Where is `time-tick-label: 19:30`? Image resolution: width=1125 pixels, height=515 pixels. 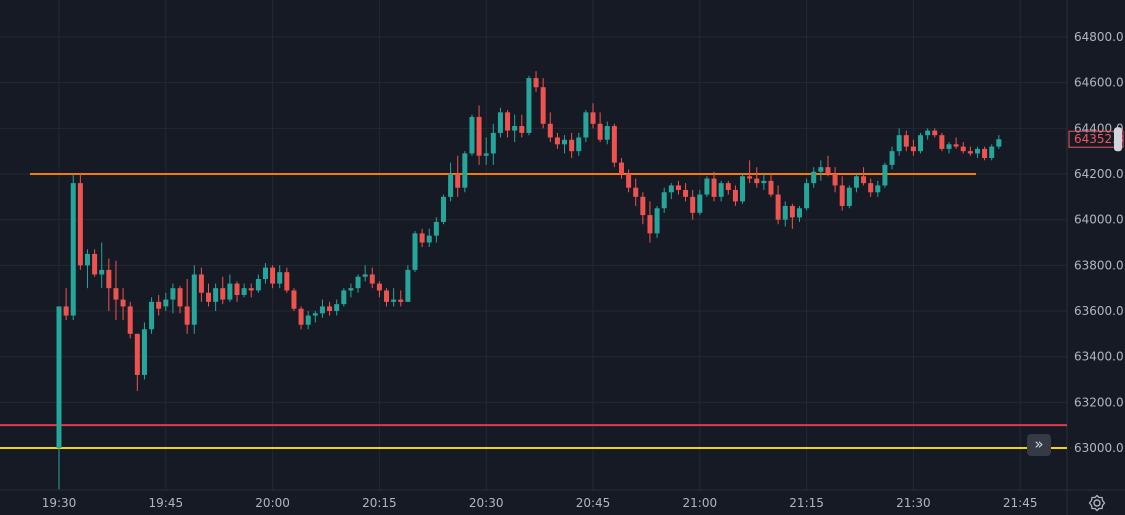
time-tick-label: 19:30 is located at coordinates (59, 503).